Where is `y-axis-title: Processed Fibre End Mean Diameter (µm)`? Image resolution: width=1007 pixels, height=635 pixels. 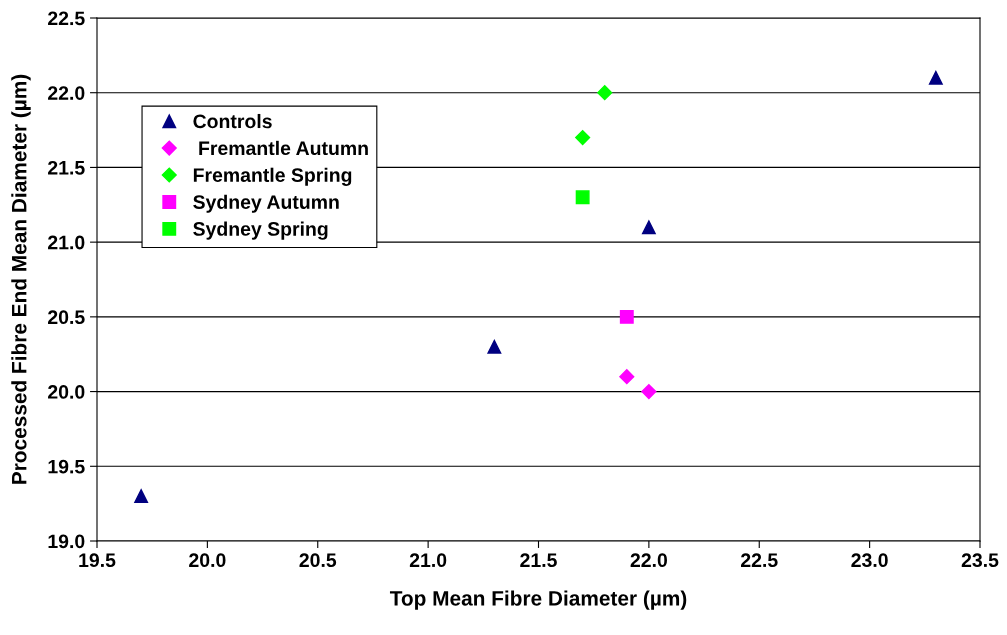
y-axis-title: Processed Fibre End Mean Diameter (µm) is located at coordinates (21, 279).